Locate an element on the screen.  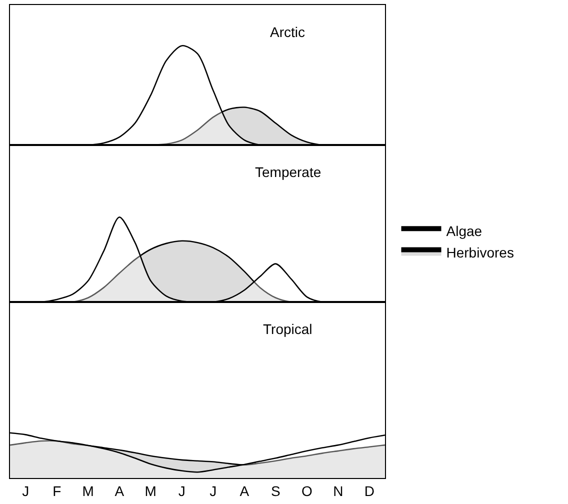
x-tick-label: S is located at coordinates (275, 490).